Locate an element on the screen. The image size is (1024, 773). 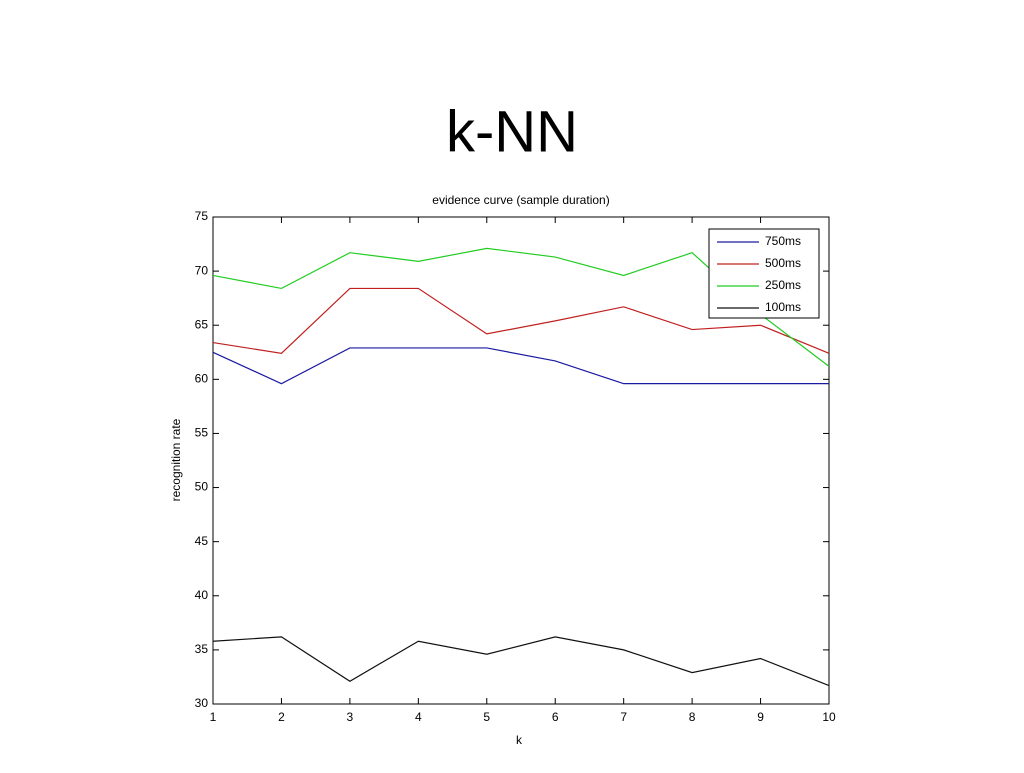
x-tick-label: 6 is located at coordinates (555, 717).